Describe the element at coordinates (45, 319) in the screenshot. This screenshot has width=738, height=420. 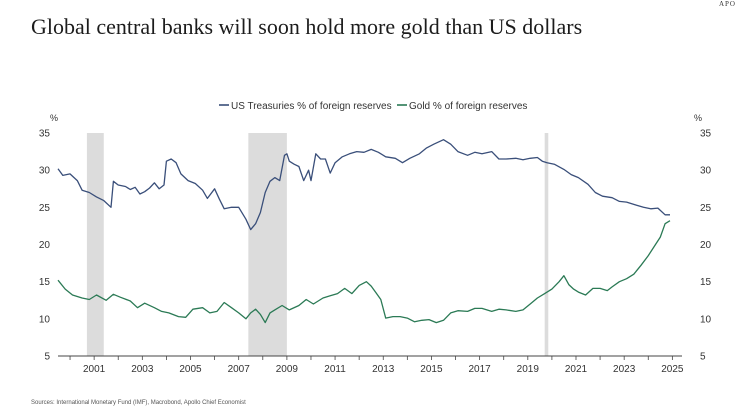
I see `y-tick-label-left: 10` at that location.